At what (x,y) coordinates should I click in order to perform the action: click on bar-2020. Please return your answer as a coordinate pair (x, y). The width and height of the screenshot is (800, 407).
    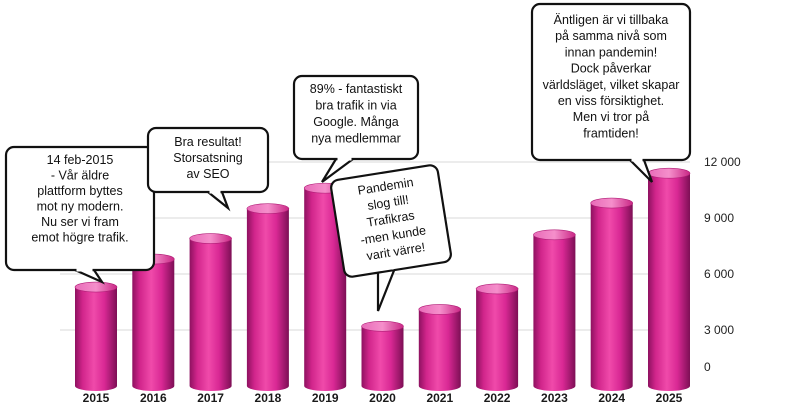
    Looking at the image, I should click on (382, 356).